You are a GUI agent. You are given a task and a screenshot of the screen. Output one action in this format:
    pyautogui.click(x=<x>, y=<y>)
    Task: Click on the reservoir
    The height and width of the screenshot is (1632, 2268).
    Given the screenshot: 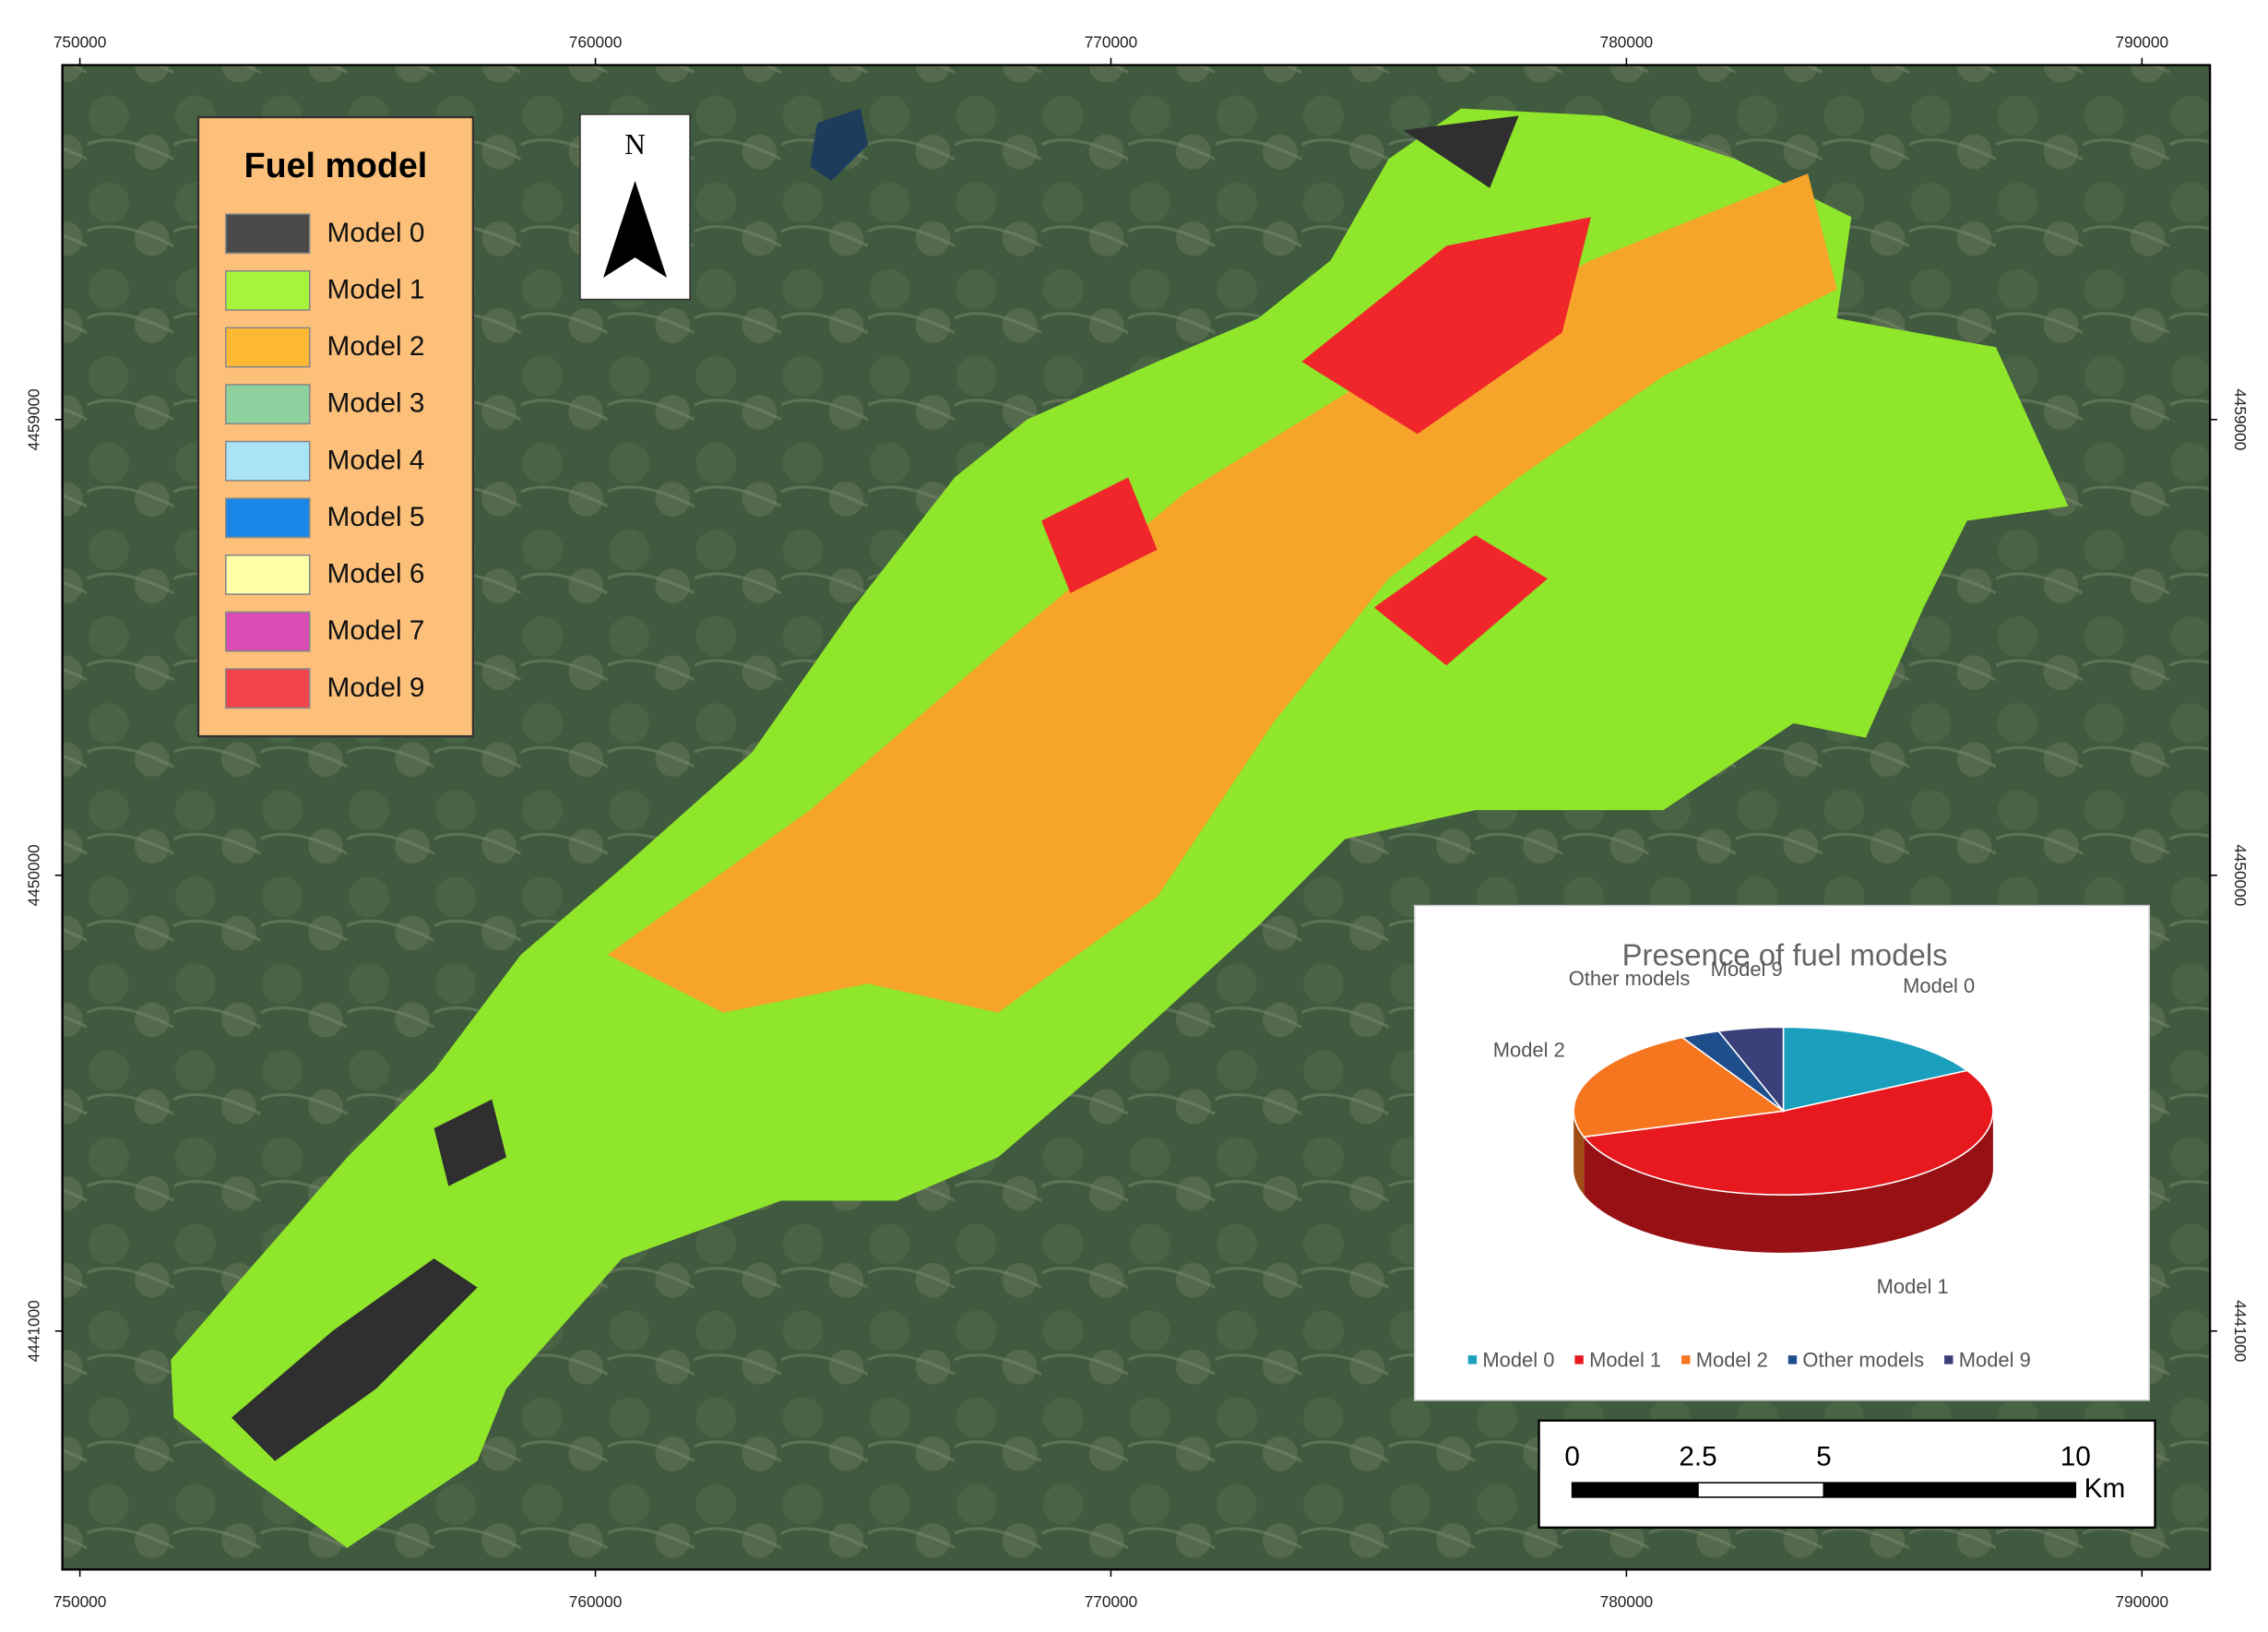 What is the action you would take?
    pyautogui.click(x=839, y=144)
    